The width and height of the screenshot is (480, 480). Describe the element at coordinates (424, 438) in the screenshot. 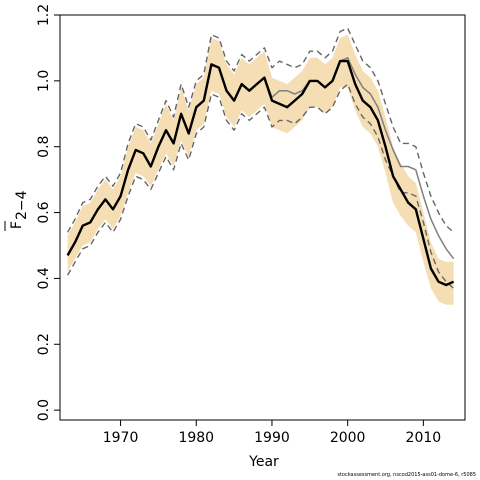

I see `x-tick-label-2010: 2010` at that location.